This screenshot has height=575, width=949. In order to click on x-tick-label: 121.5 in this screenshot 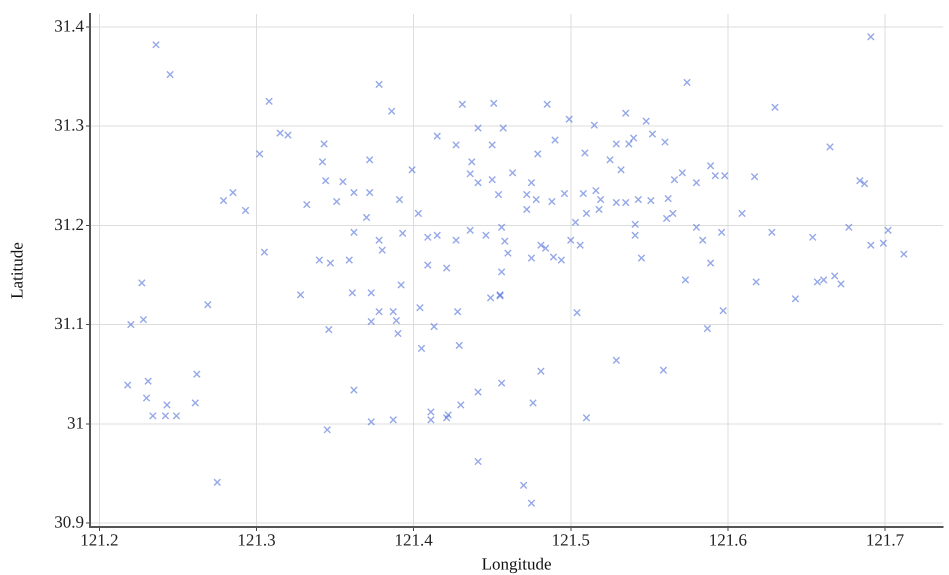, I will do `click(571, 540)`.